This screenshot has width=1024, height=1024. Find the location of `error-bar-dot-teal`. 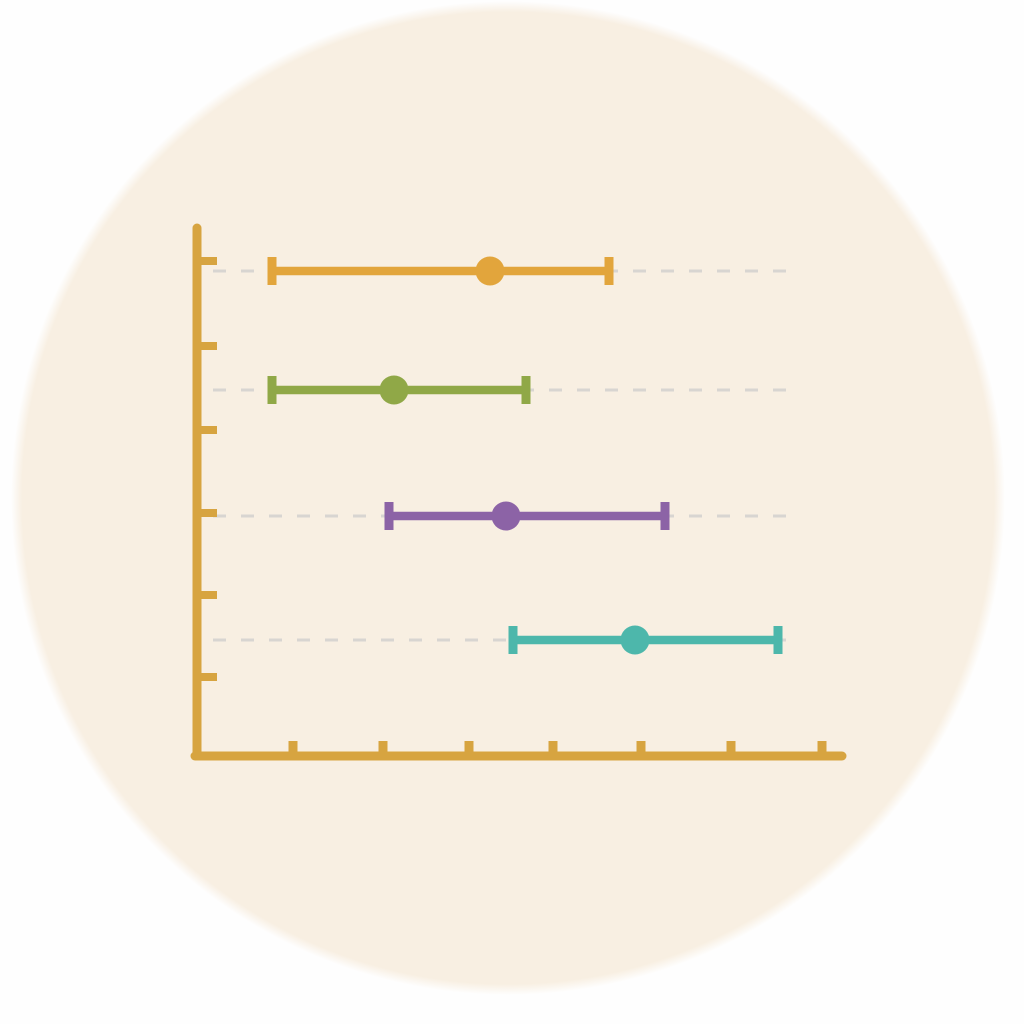

error-bar-dot-teal is located at coordinates (635, 640).